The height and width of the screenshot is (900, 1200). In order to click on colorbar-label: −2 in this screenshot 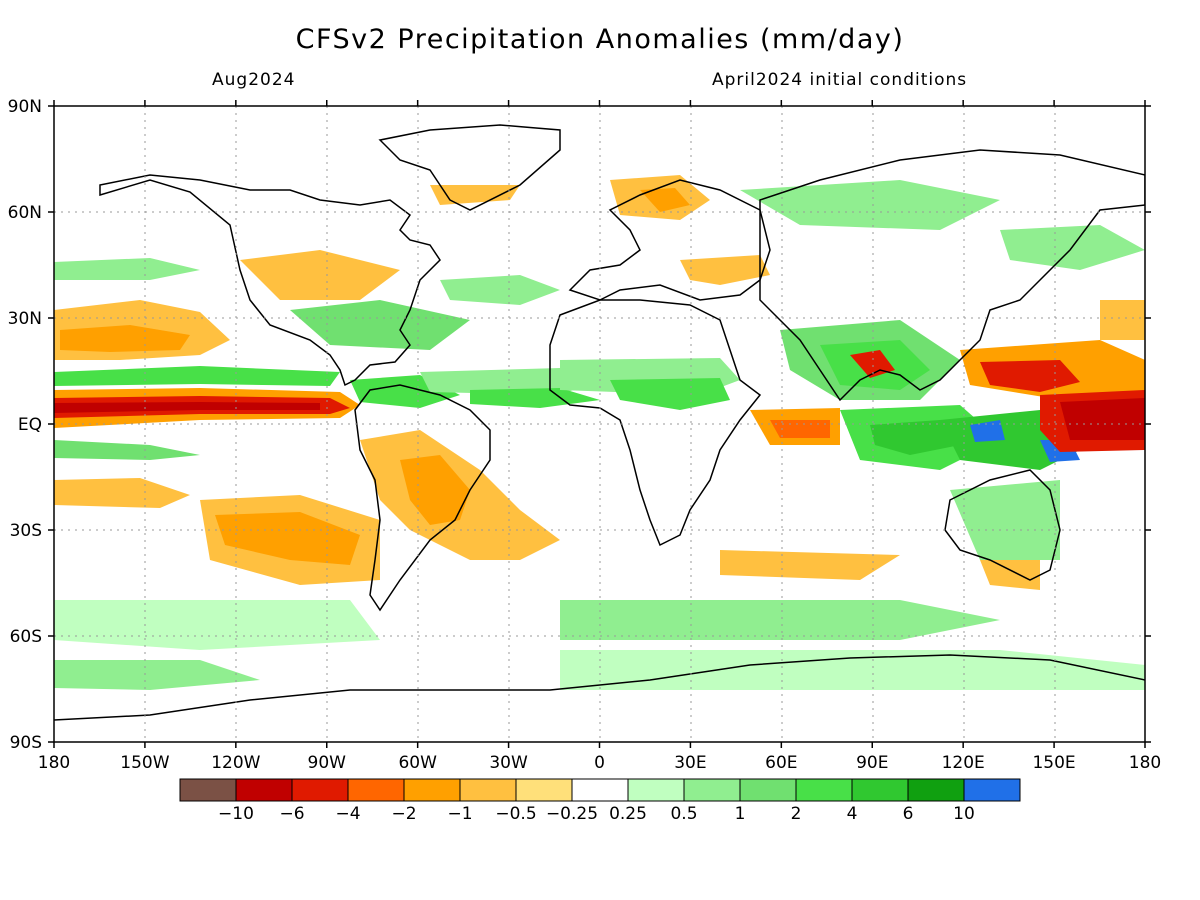, I will do `click(403, 814)`.